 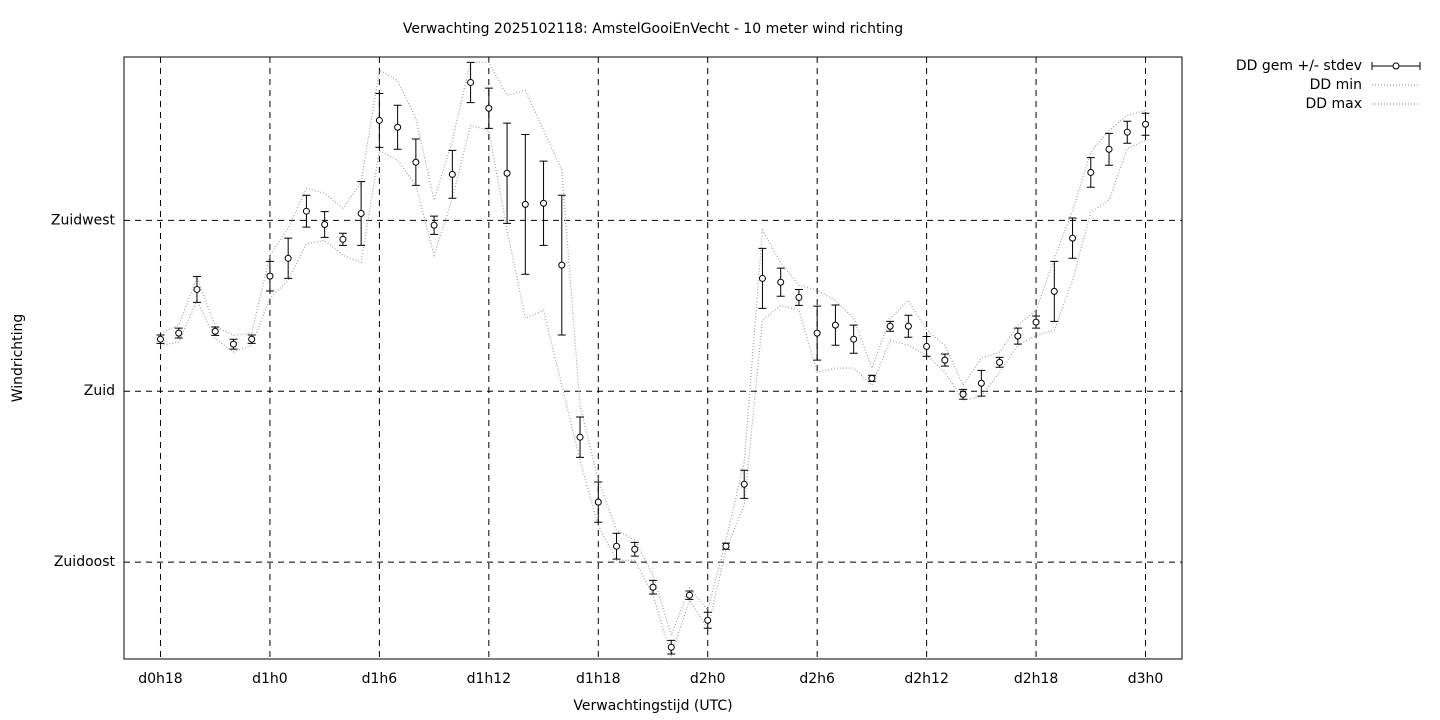 What do you see at coordinates (1036, 679) in the screenshot?
I see `x-tick-label: d2h18` at bounding box center [1036, 679].